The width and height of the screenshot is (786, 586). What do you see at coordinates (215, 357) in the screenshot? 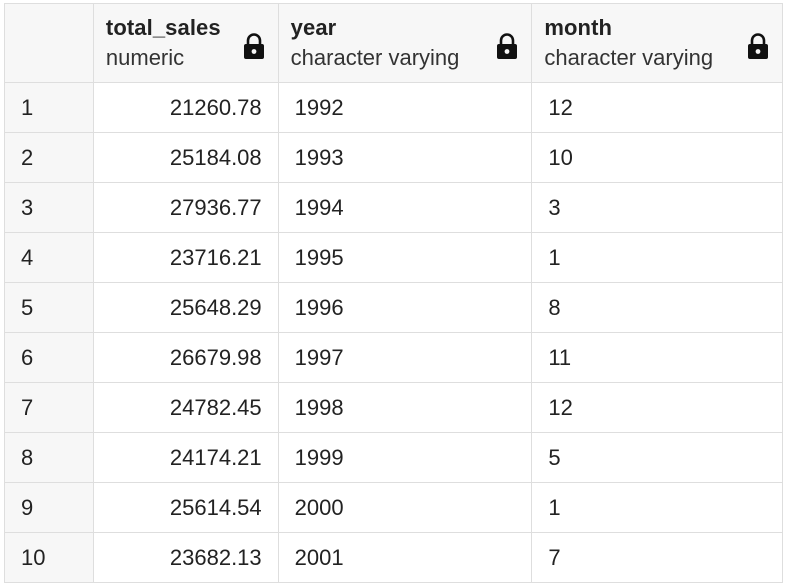
I see `total-sales-value: 26679.98` at bounding box center [215, 357].